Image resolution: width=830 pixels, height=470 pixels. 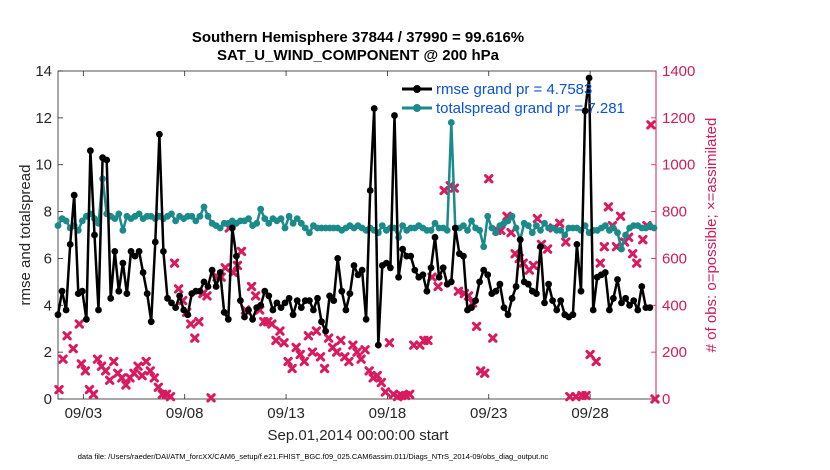 What do you see at coordinates (48, 305) in the screenshot?
I see `y-tick-label: 4` at bounding box center [48, 305].